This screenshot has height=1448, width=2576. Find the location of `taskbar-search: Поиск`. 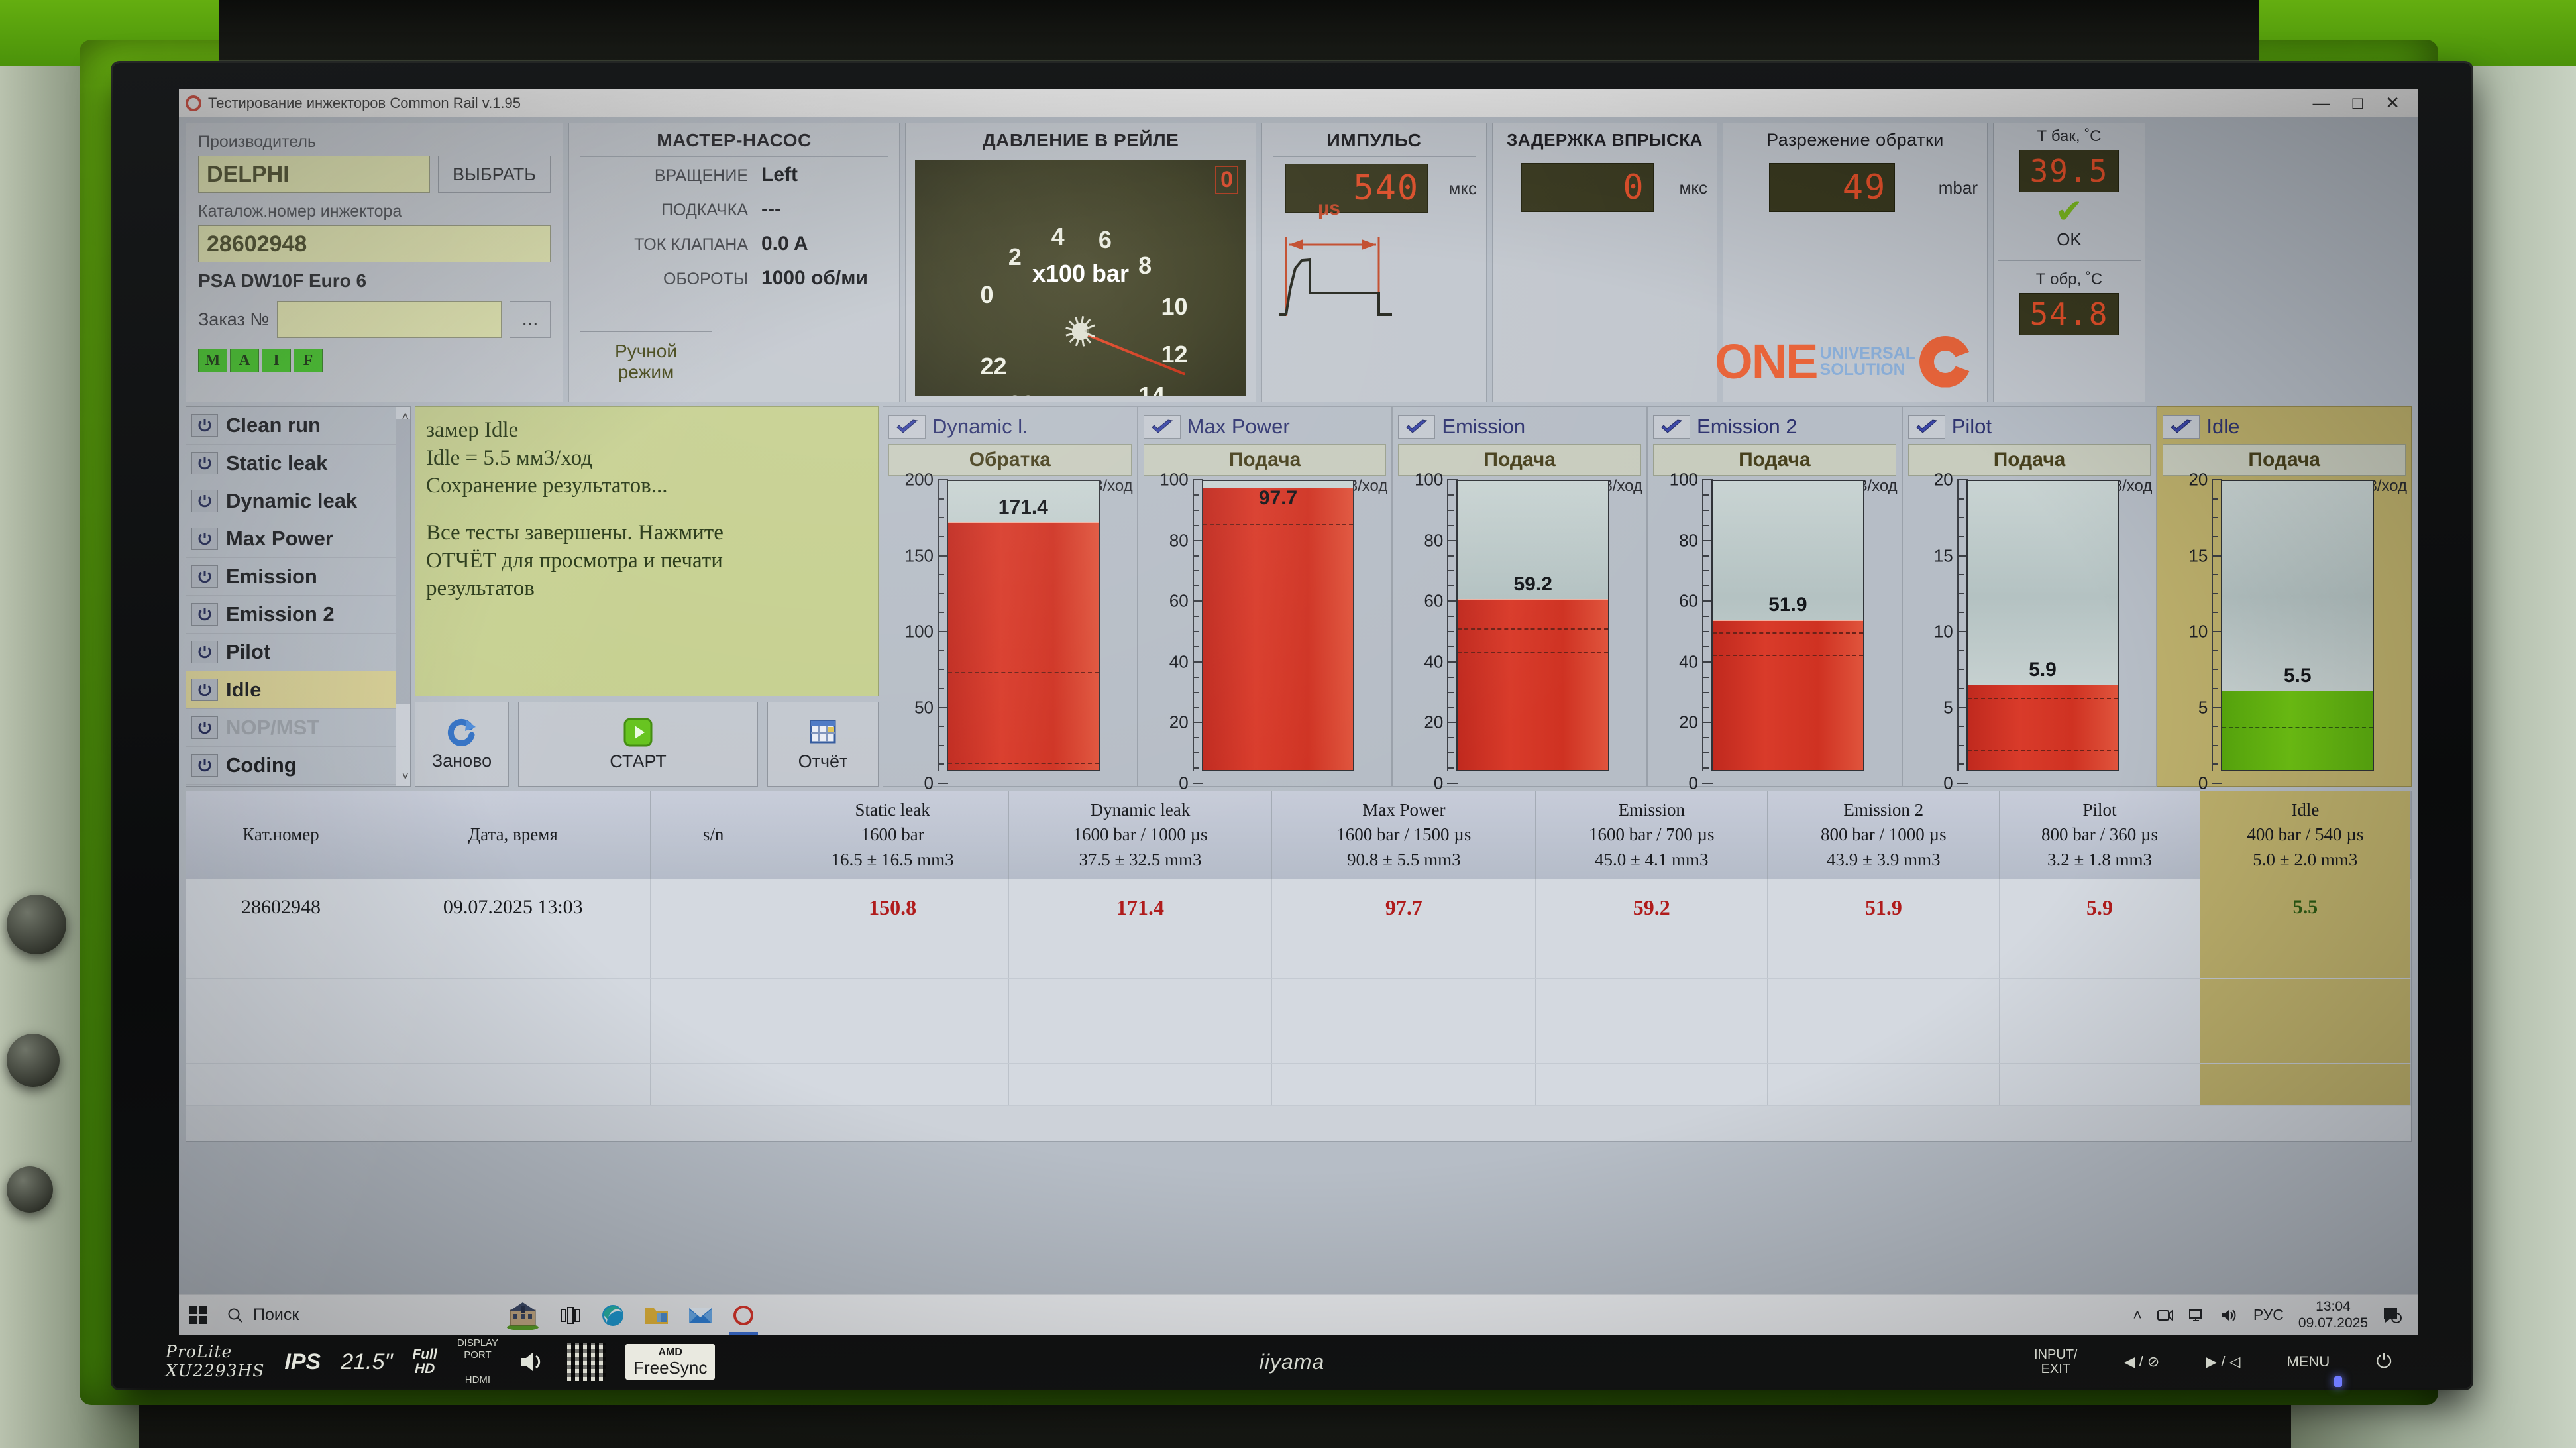

taskbar-search: Поиск is located at coordinates (356, 1315).